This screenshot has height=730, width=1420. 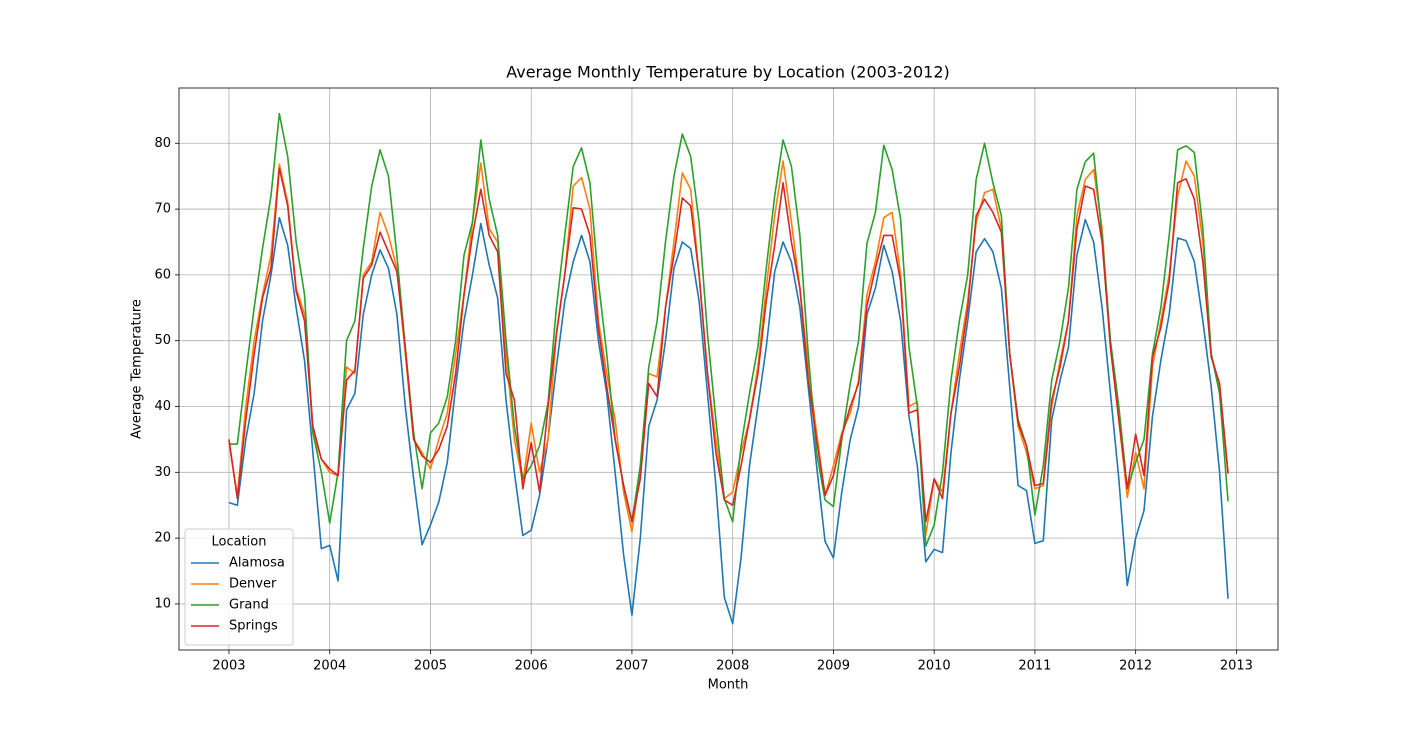 I want to click on legend-box, so click(x=239, y=587).